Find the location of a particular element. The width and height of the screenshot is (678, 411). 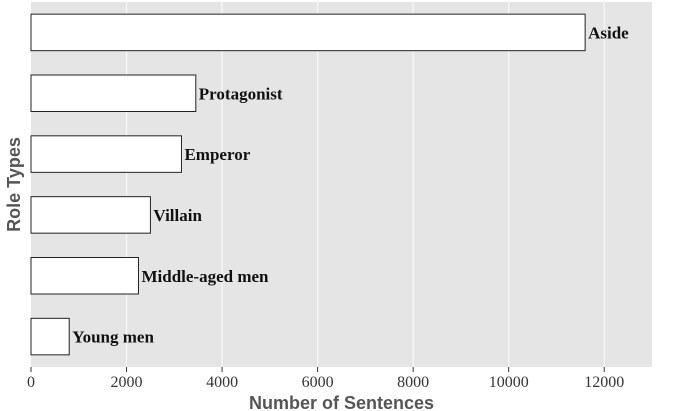

bar-label: Protagonist is located at coordinates (241, 93).